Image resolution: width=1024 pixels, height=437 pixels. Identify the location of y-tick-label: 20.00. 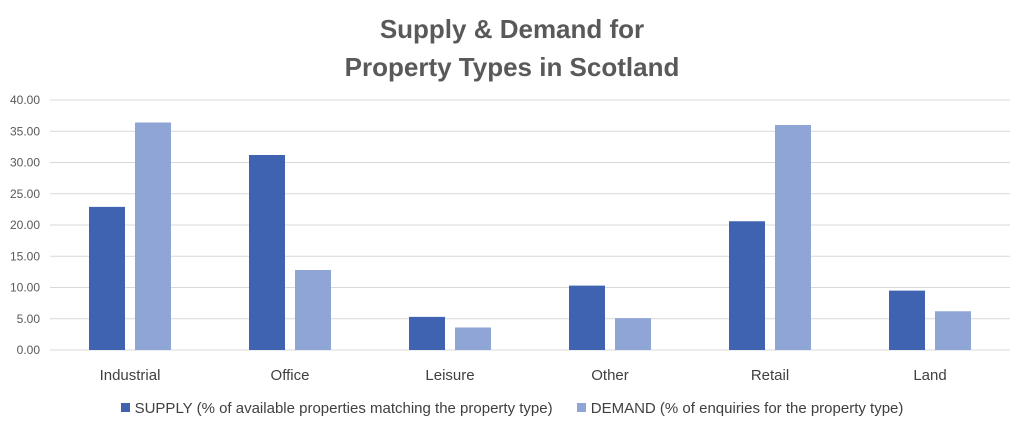
(25, 225).